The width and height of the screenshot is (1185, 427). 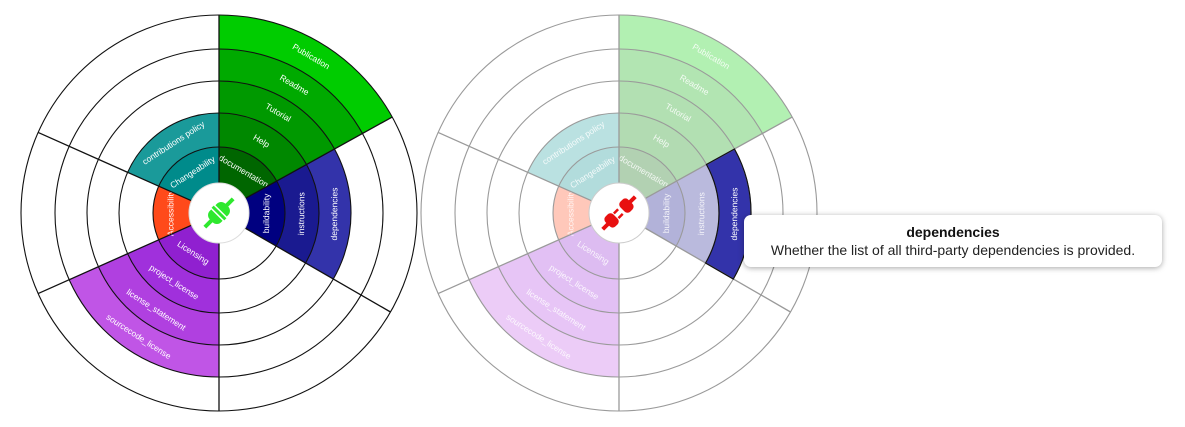 I want to click on plug-connected-icon, so click(x=219, y=213).